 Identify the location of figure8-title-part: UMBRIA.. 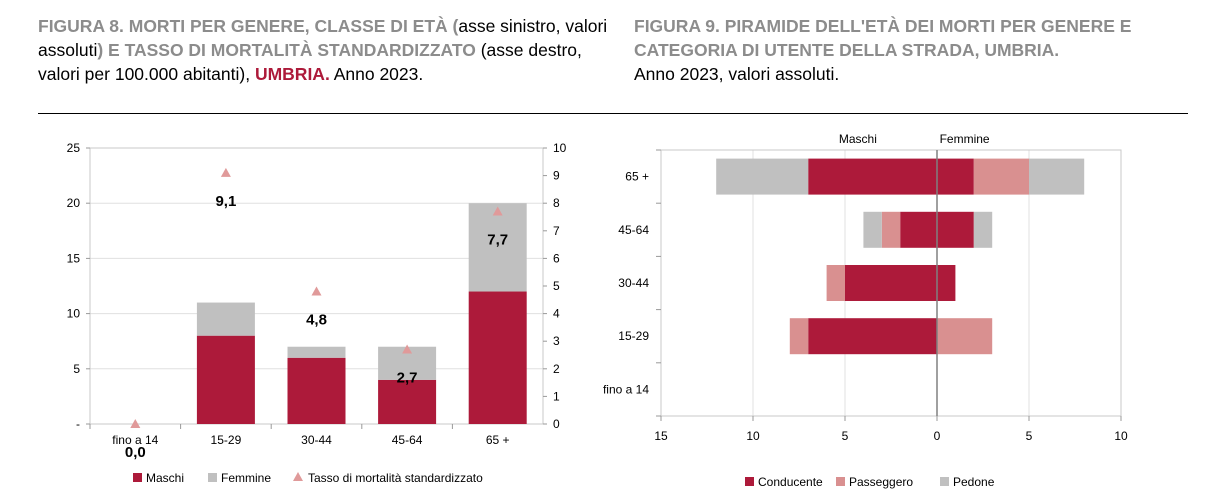
(292, 74).